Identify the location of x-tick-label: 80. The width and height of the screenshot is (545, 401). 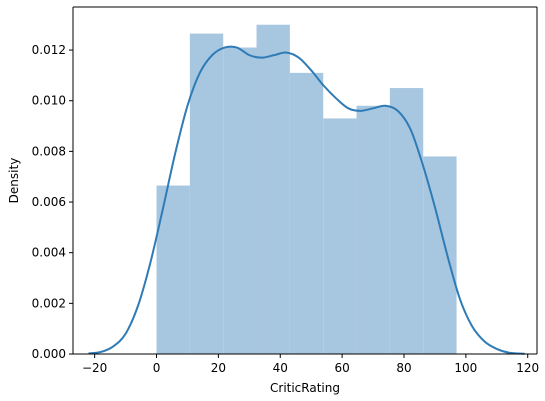
(403, 368).